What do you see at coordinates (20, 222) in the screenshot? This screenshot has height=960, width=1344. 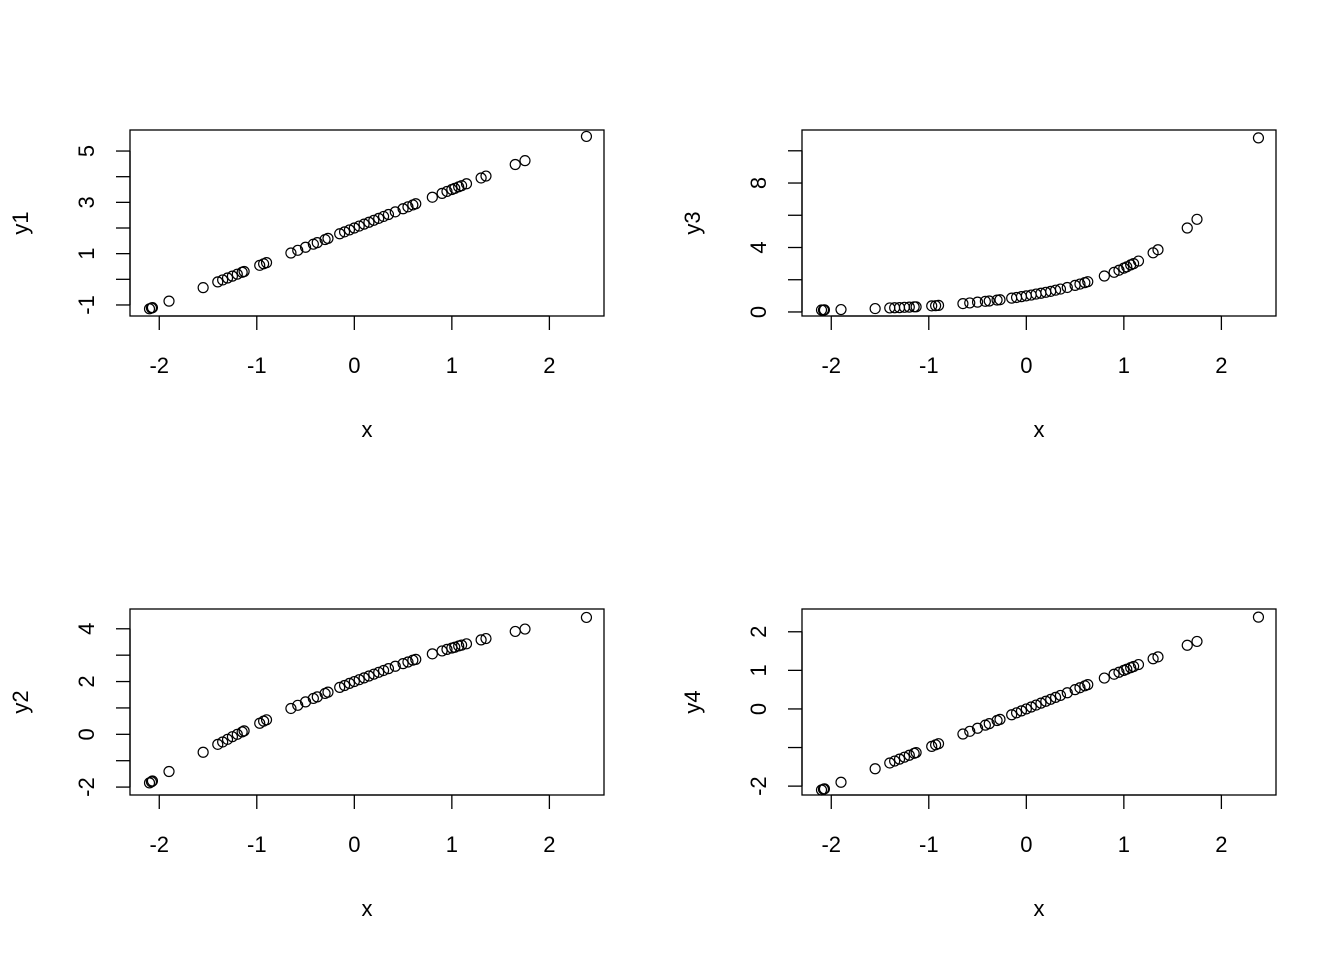 I see `y-axis-title: y1` at bounding box center [20, 222].